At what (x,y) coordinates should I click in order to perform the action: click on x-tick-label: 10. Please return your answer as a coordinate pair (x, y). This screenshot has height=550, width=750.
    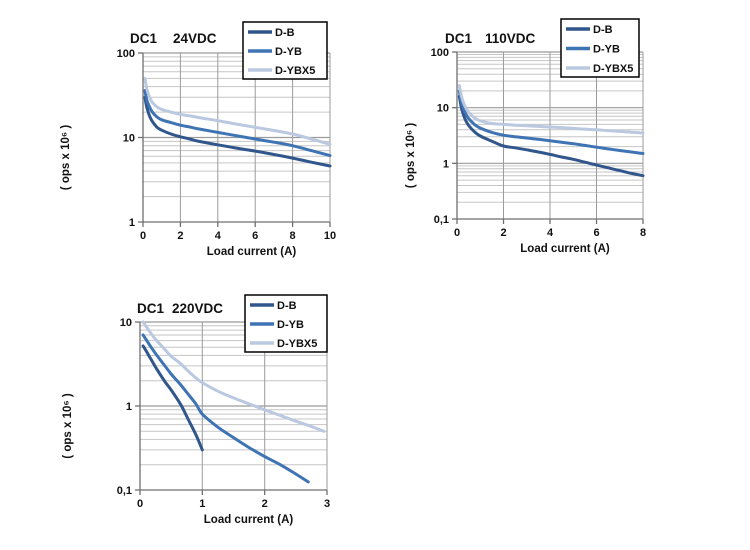
    Looking at the image, I should click on (330, 236).